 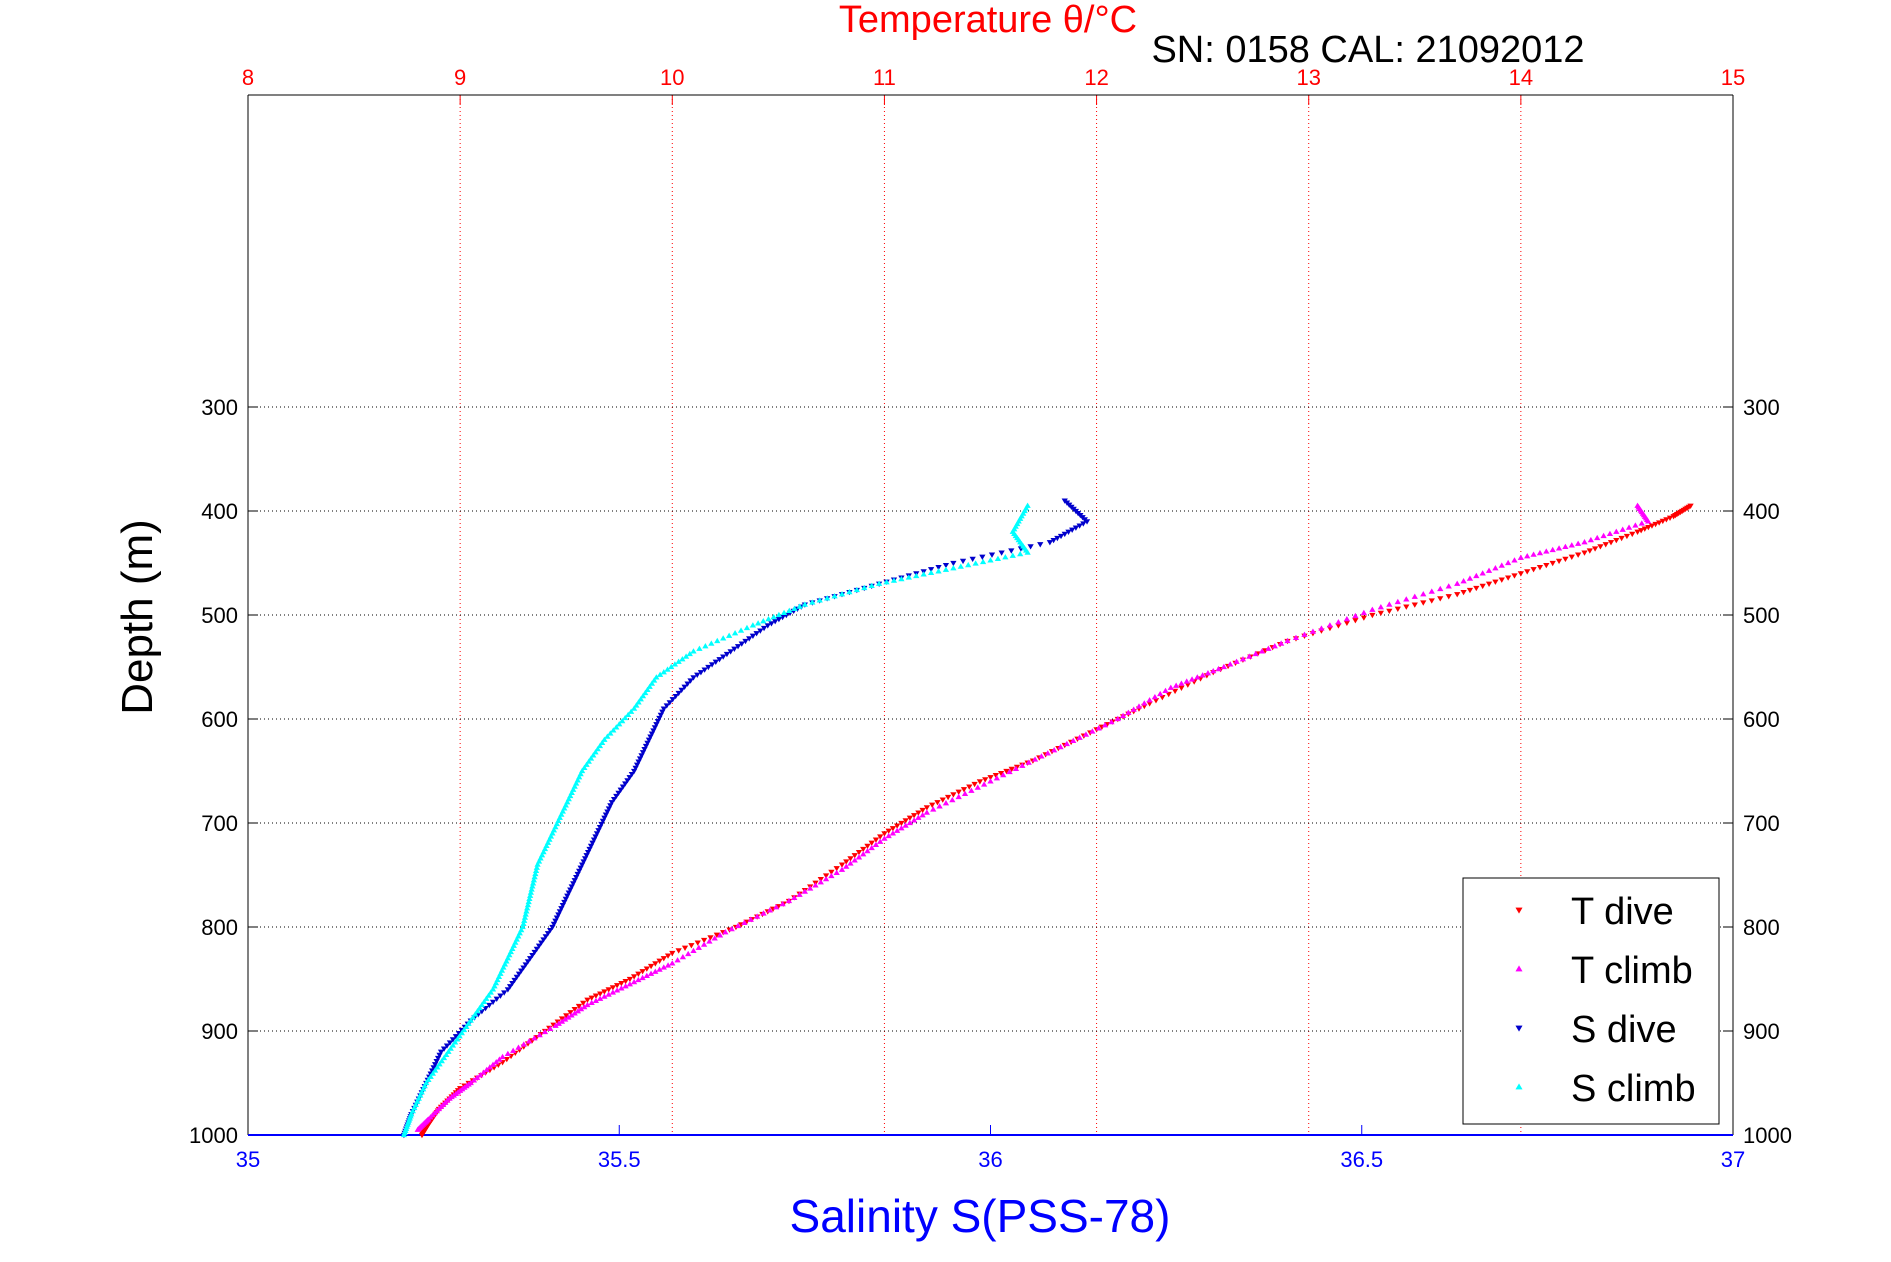 What do you see at coordinates (1361, 1159) in the screenshot?
I see `salinity-tick-label: 36.5` at bounding box center [1361, 1159].